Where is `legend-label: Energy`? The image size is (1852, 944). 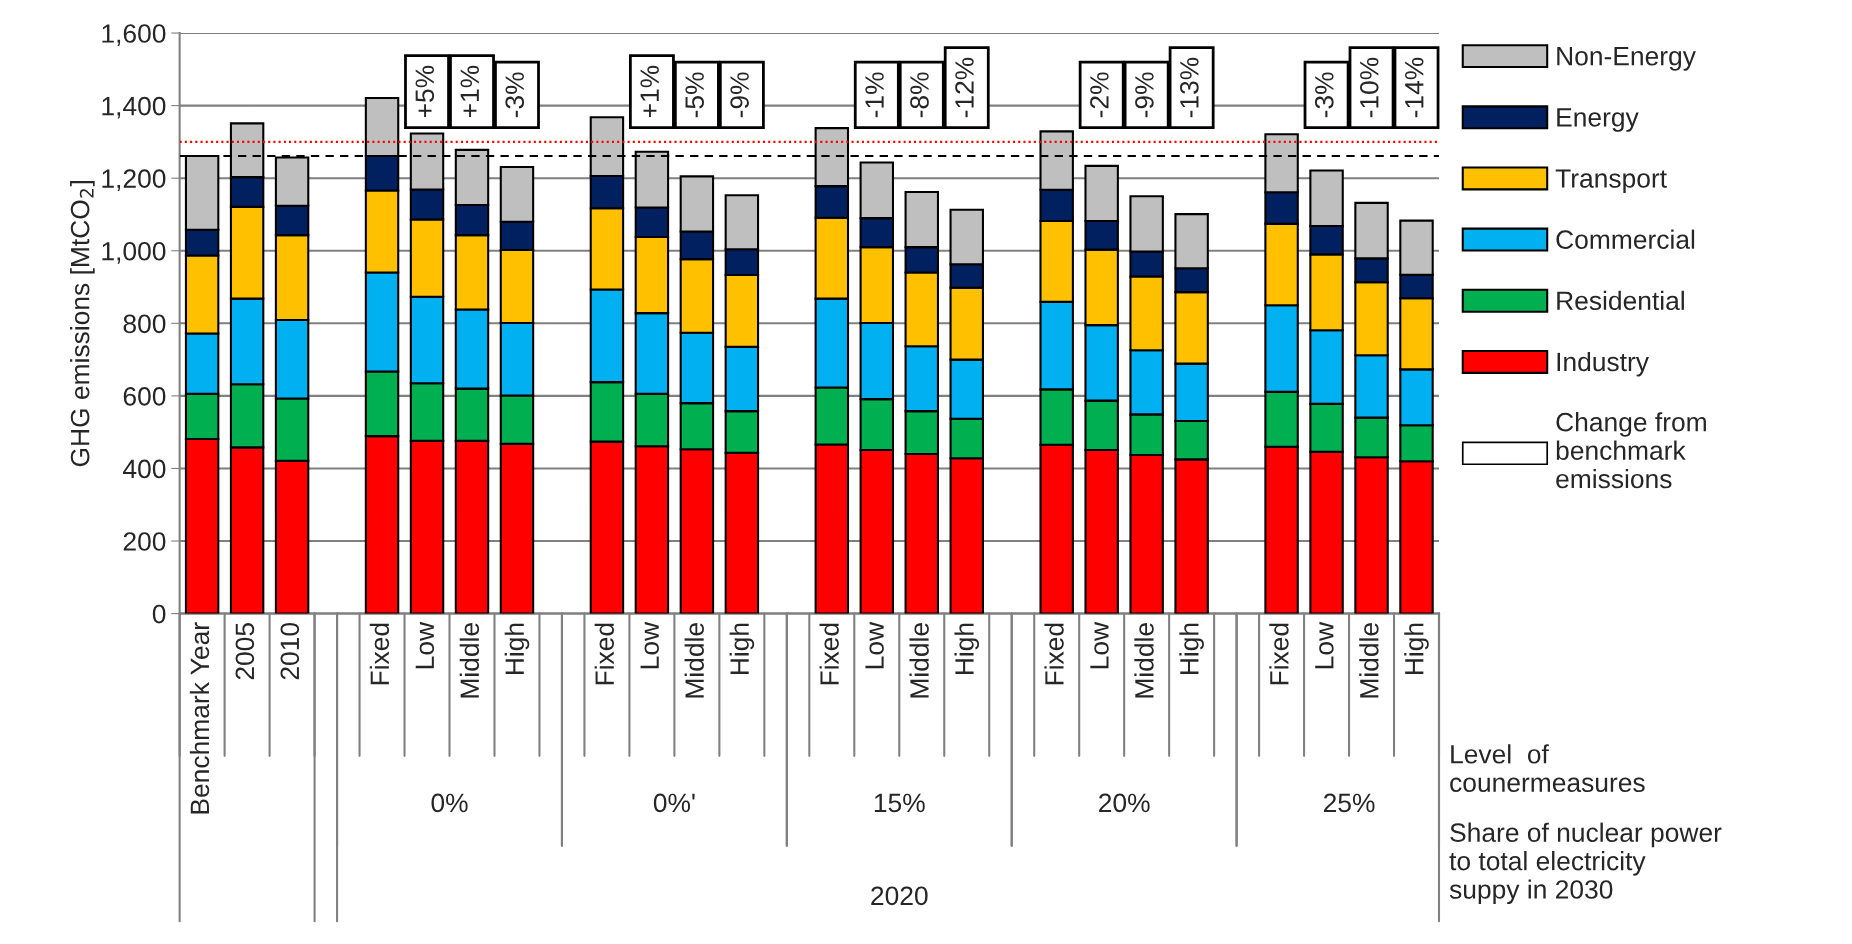
legend-label: Energy is located at coordinates (1598, 120).